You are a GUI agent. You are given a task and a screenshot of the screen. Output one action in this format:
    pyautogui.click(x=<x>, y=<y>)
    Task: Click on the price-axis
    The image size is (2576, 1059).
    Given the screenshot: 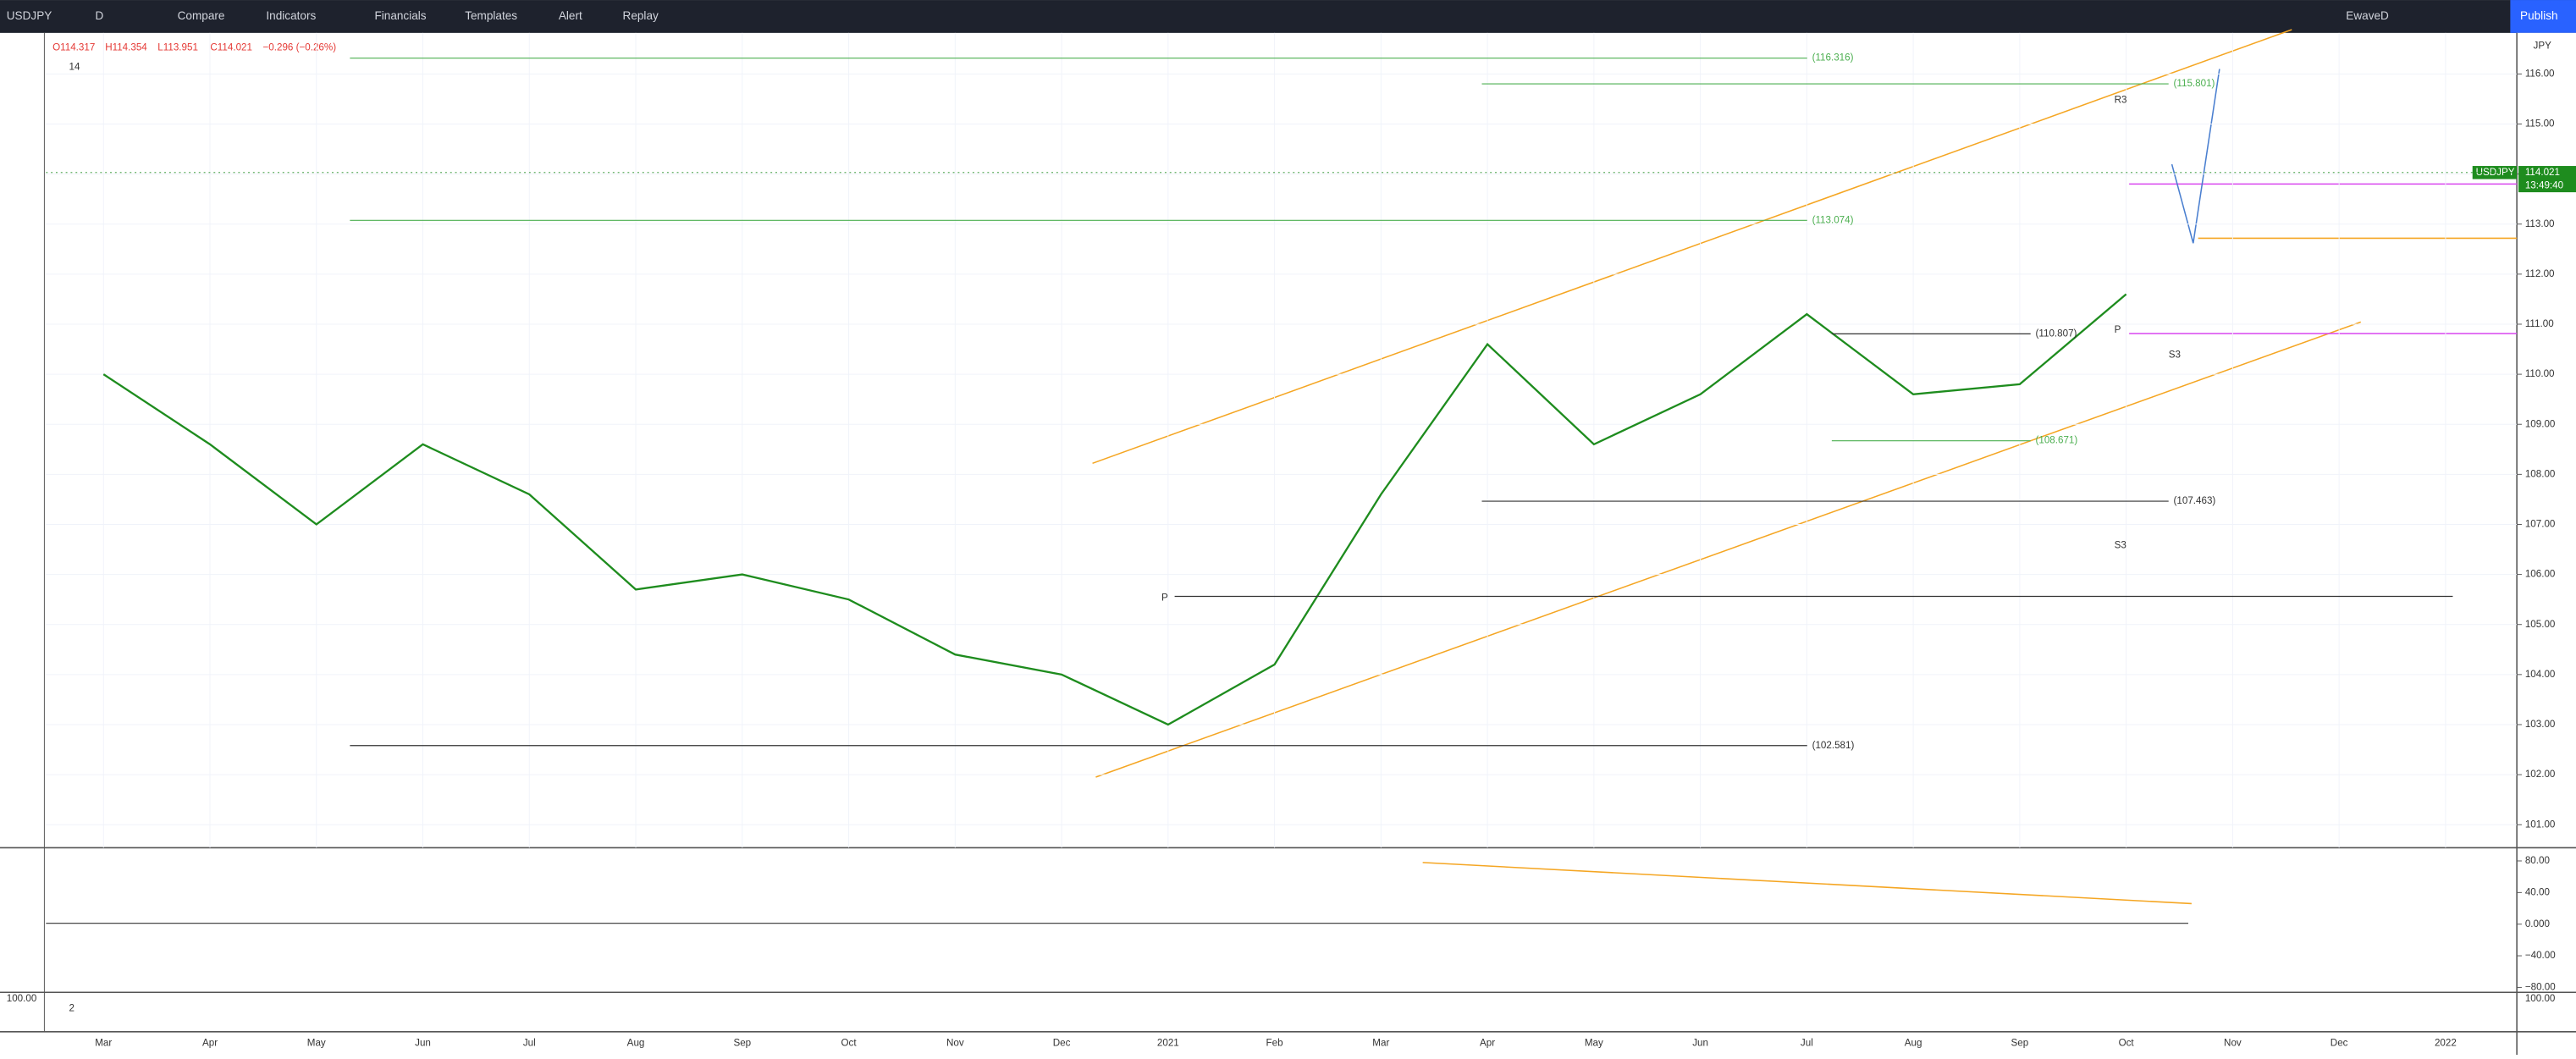 What is the action you would take?
    pyautogui.click(x=2546, y=543)
    